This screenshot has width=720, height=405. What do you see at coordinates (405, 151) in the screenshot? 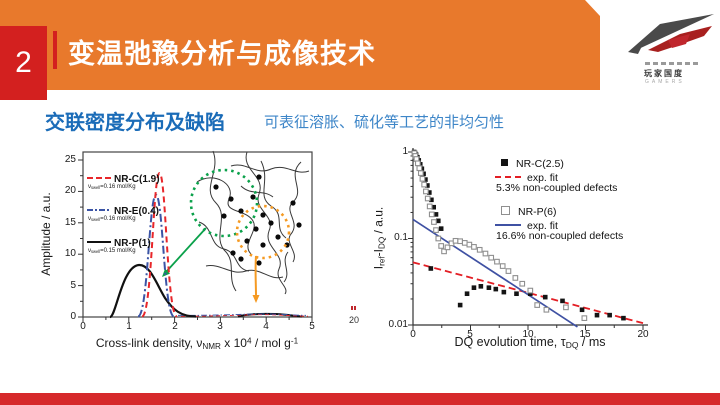
I see `right-ytick-1: 1` at bounding box center [405, 151].